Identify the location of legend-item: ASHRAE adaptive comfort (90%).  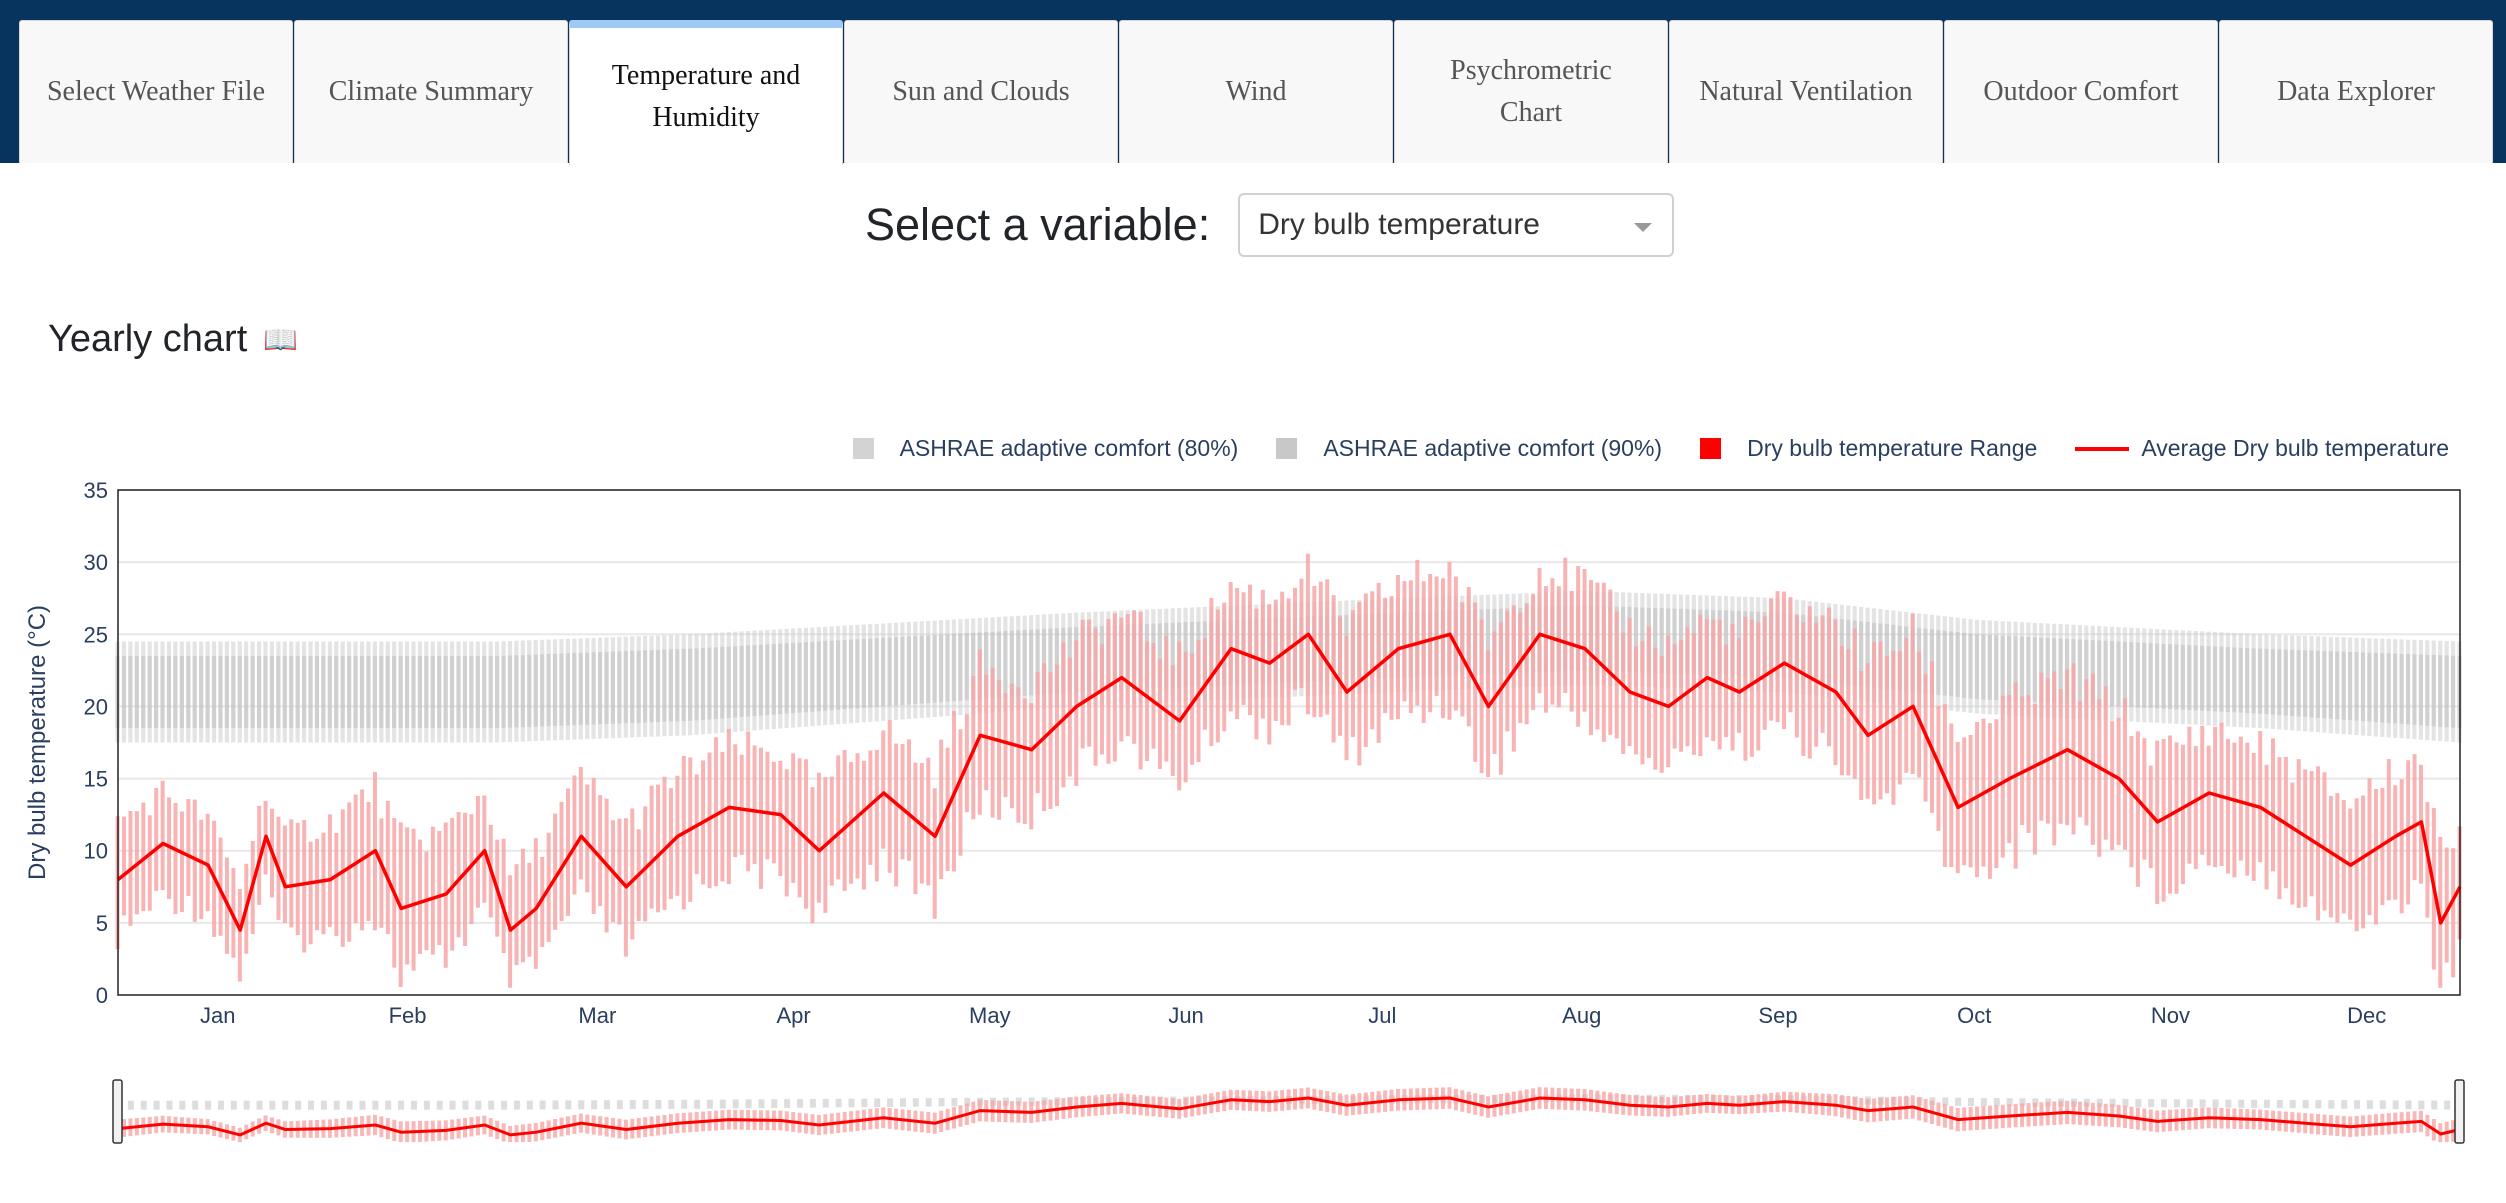
(1469, 448).